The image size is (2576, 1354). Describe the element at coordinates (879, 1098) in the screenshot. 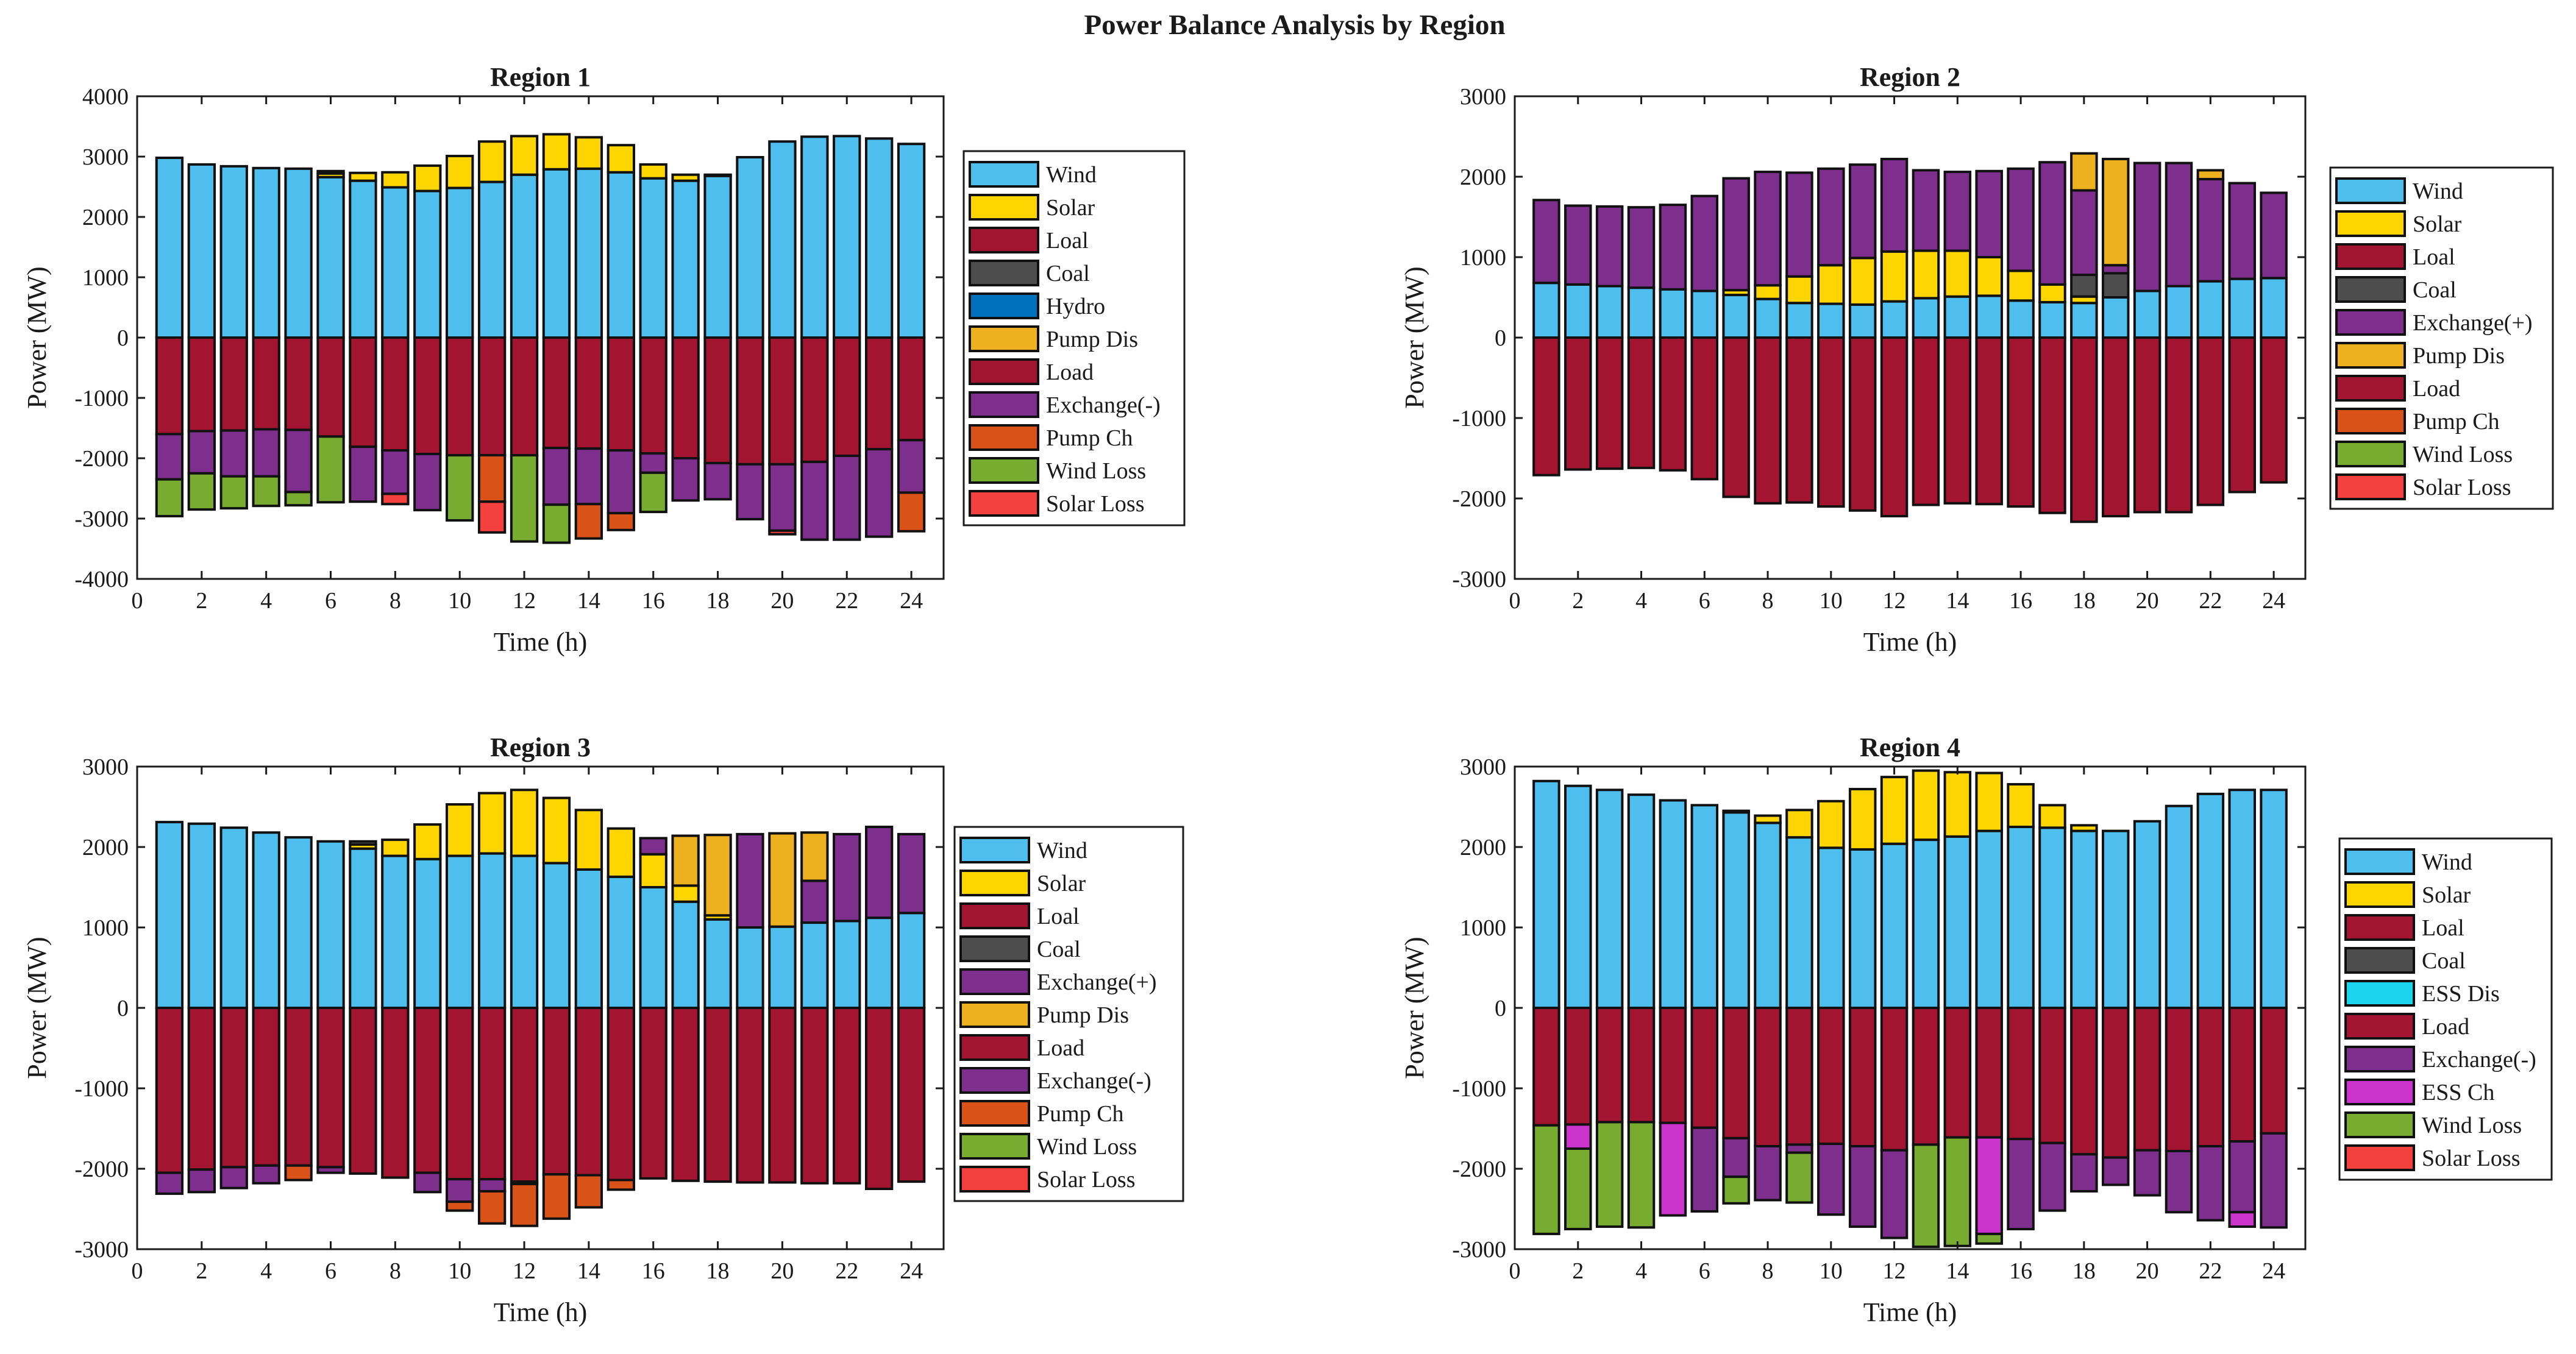

I see `region-3-bar-load-h23` at that location.